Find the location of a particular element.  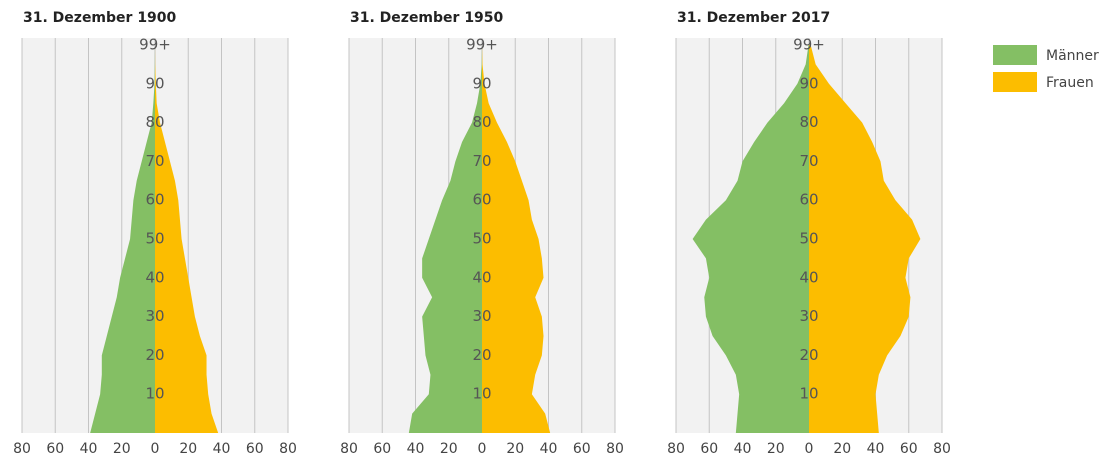

legend-label: Männer is located at coordinates (1072, 56).